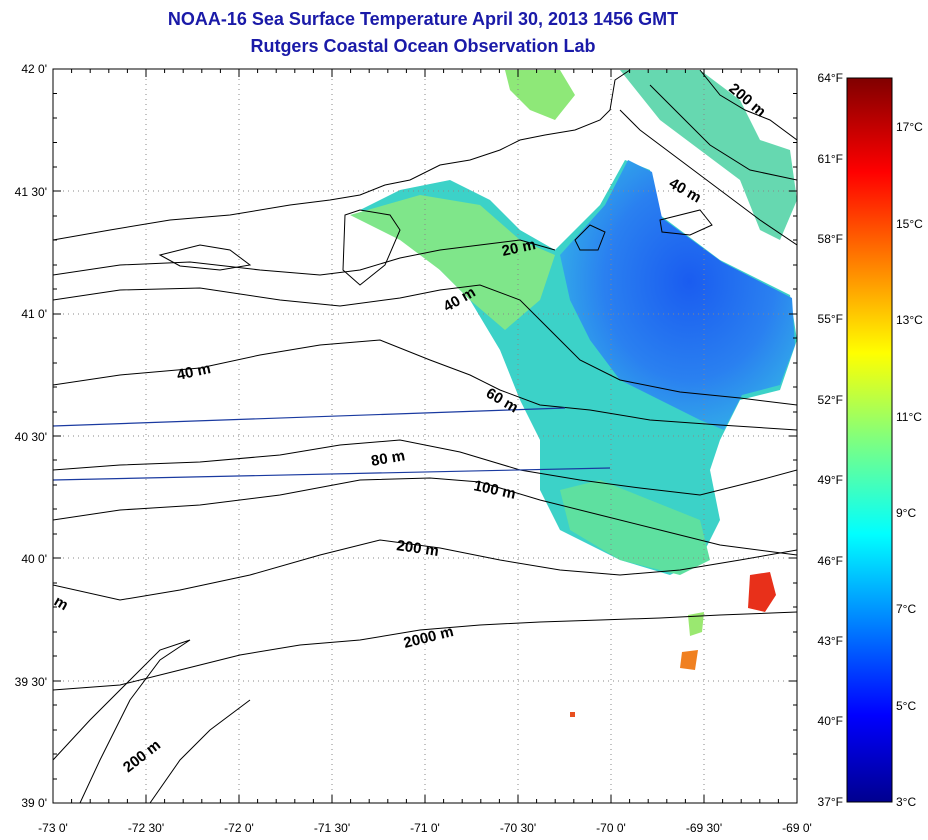 The image size is (928, 840). Describe the element at coordinates (909, 417) in the screenshot. I see `c-label: 11°C` at that location.